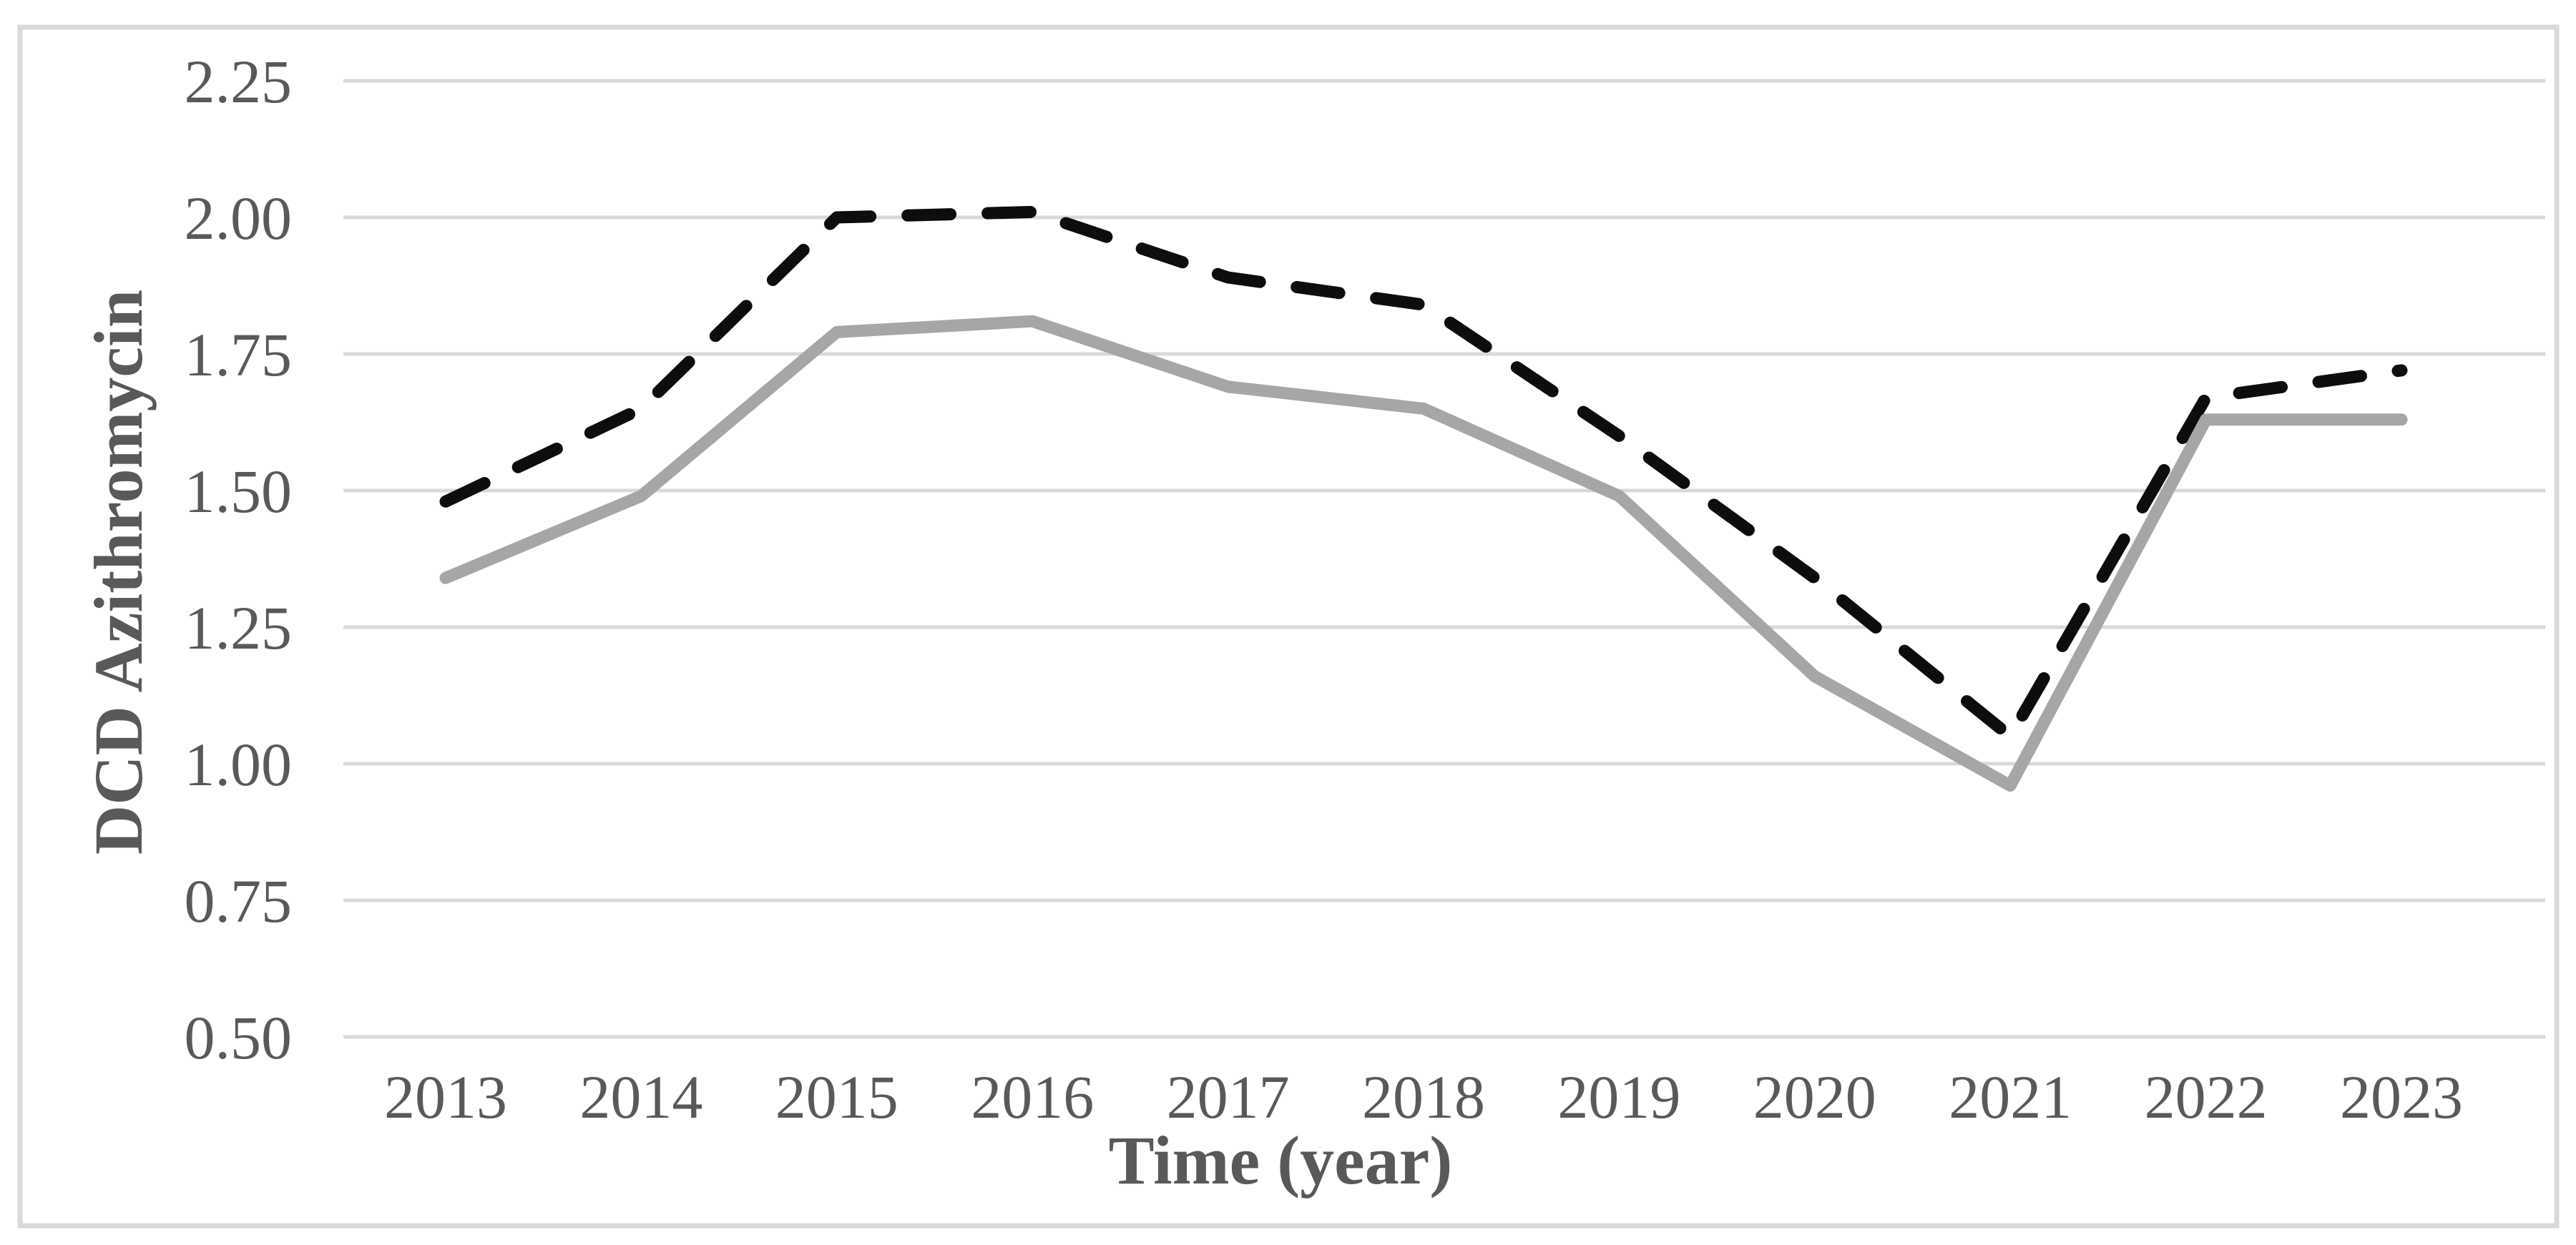  What do you see at coordinates (119, 572) in the screenshot?
I see `y-axis-title: DCD Azithromycin` at bounding box center [119, 572].